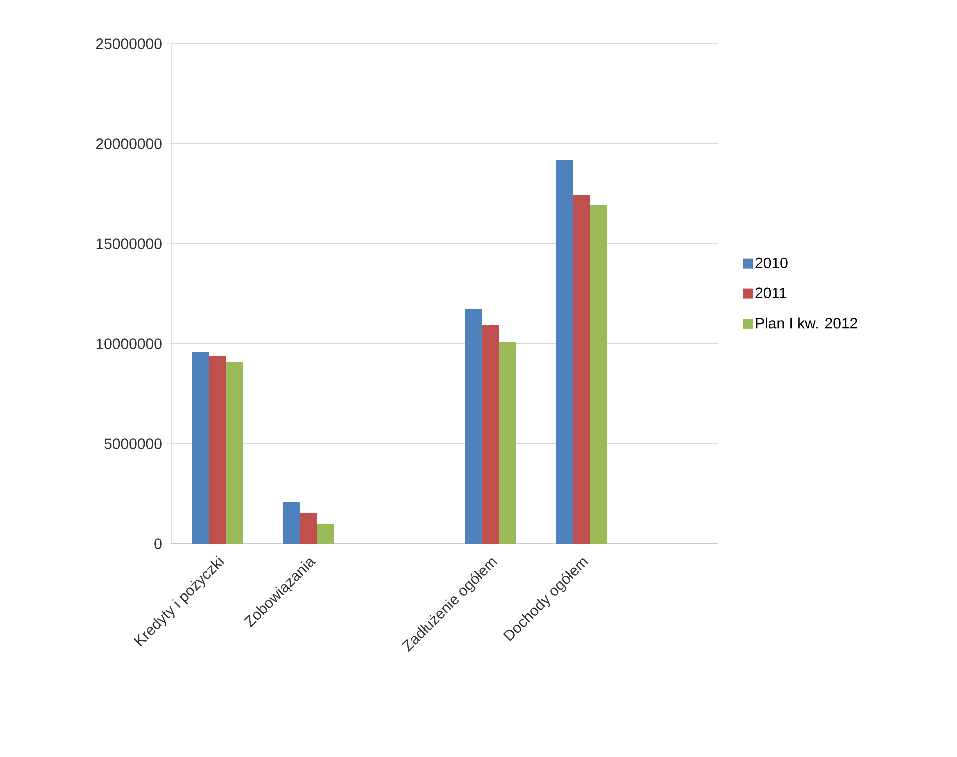 The width and height of the screenshot is (957, 757). What do you see at coordinates (133, 444) in the screenshot?
I see `y-tick-label: 5000000` at bounding box center [133, 444].